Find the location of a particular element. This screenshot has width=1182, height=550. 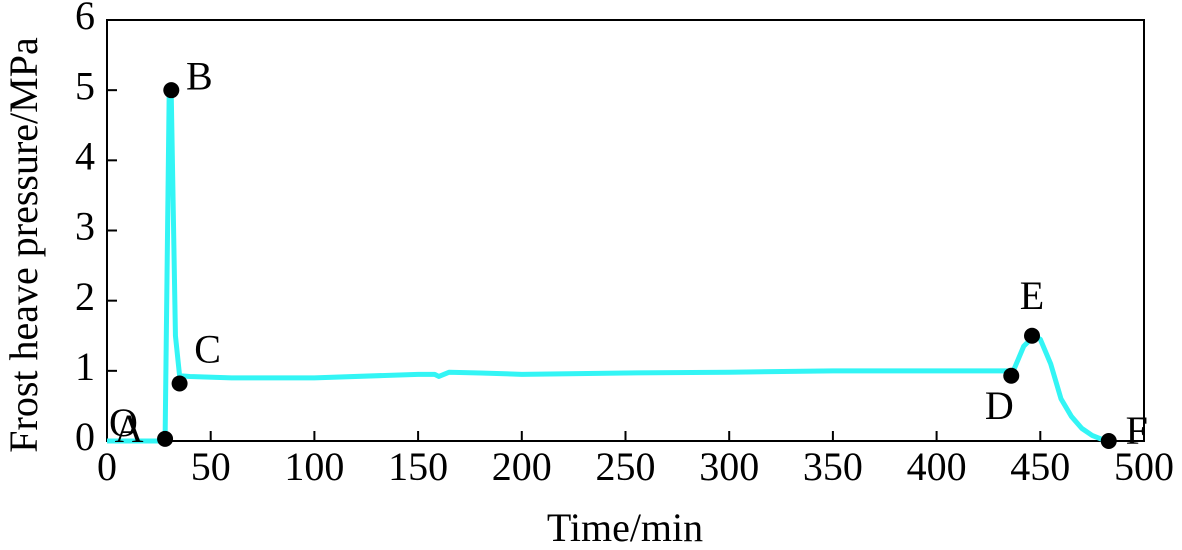

x-tick-label: 50 is located at coordinates (211, 466).